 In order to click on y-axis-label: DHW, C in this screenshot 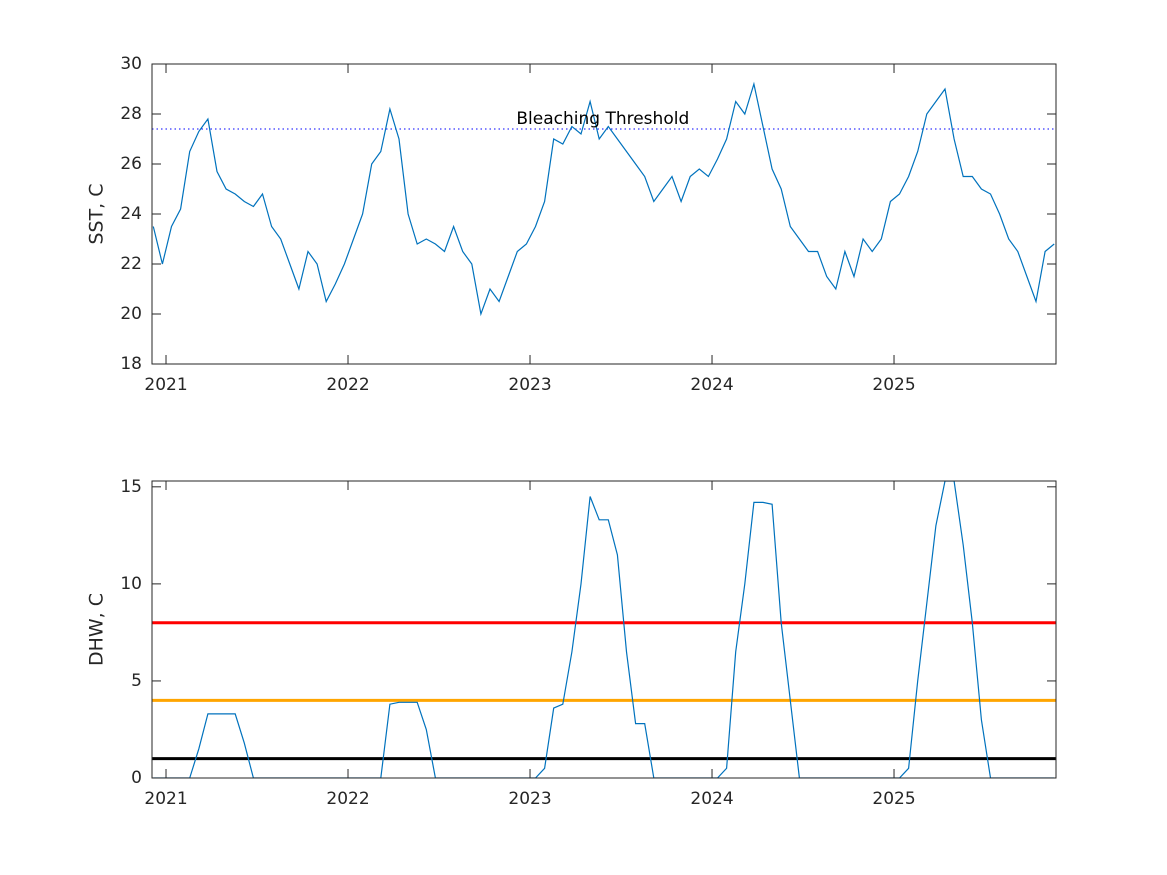, I will do `click(97, 629)`.